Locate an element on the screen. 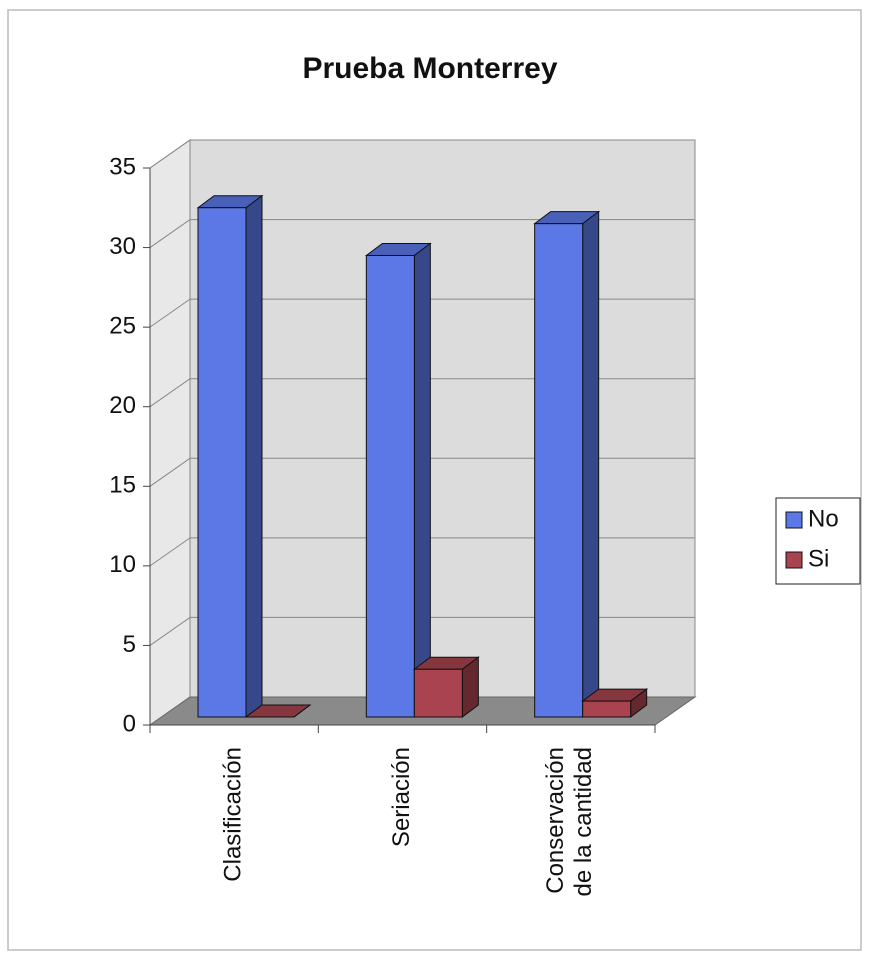 The height and width of the screenshot is (957, 869). x-tick-label: Seriación is located at coordinates (401, 797).